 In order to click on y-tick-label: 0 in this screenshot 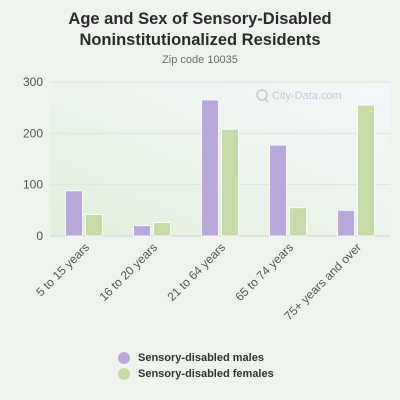, I will do `click(39, 236)`.